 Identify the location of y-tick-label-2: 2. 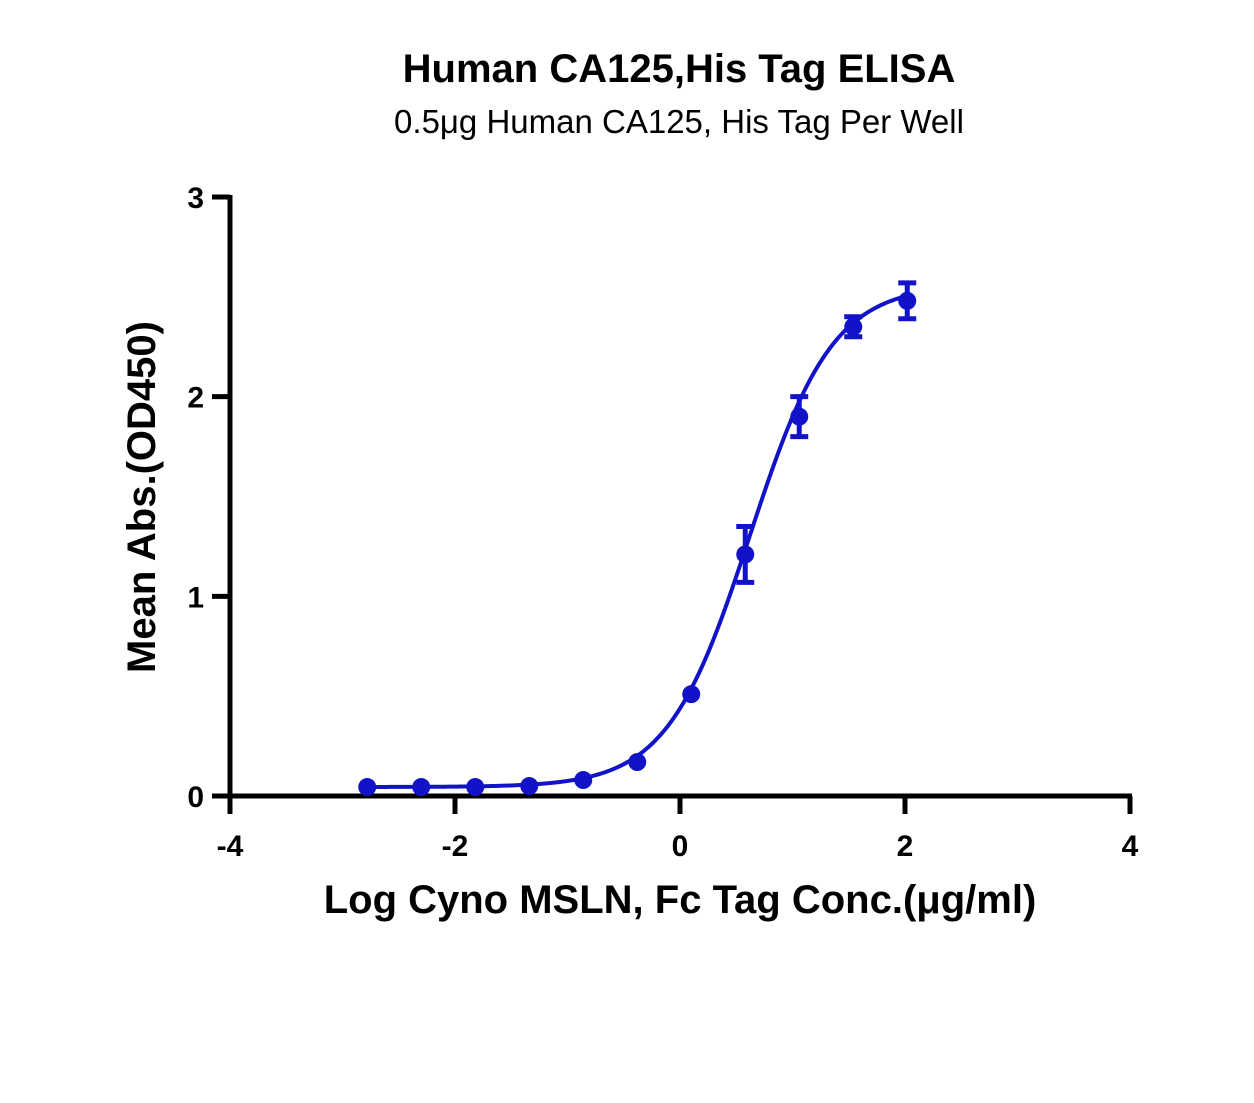
(195, 398).